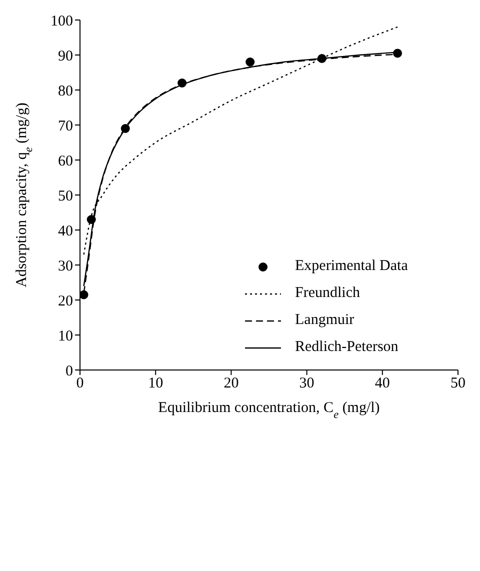 This screenshot has width=480, height=571. I want to click on x-axis-title: Equilibrium concentration, C$_{e}$ (mg/l), so click(269, 410).